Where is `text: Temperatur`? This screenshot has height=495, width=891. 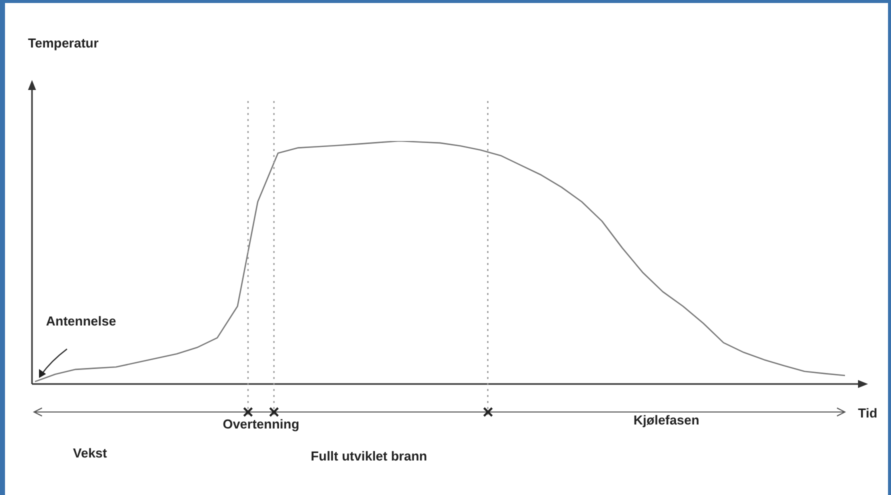
text: Temperatur is located at coordinates (63, 43).